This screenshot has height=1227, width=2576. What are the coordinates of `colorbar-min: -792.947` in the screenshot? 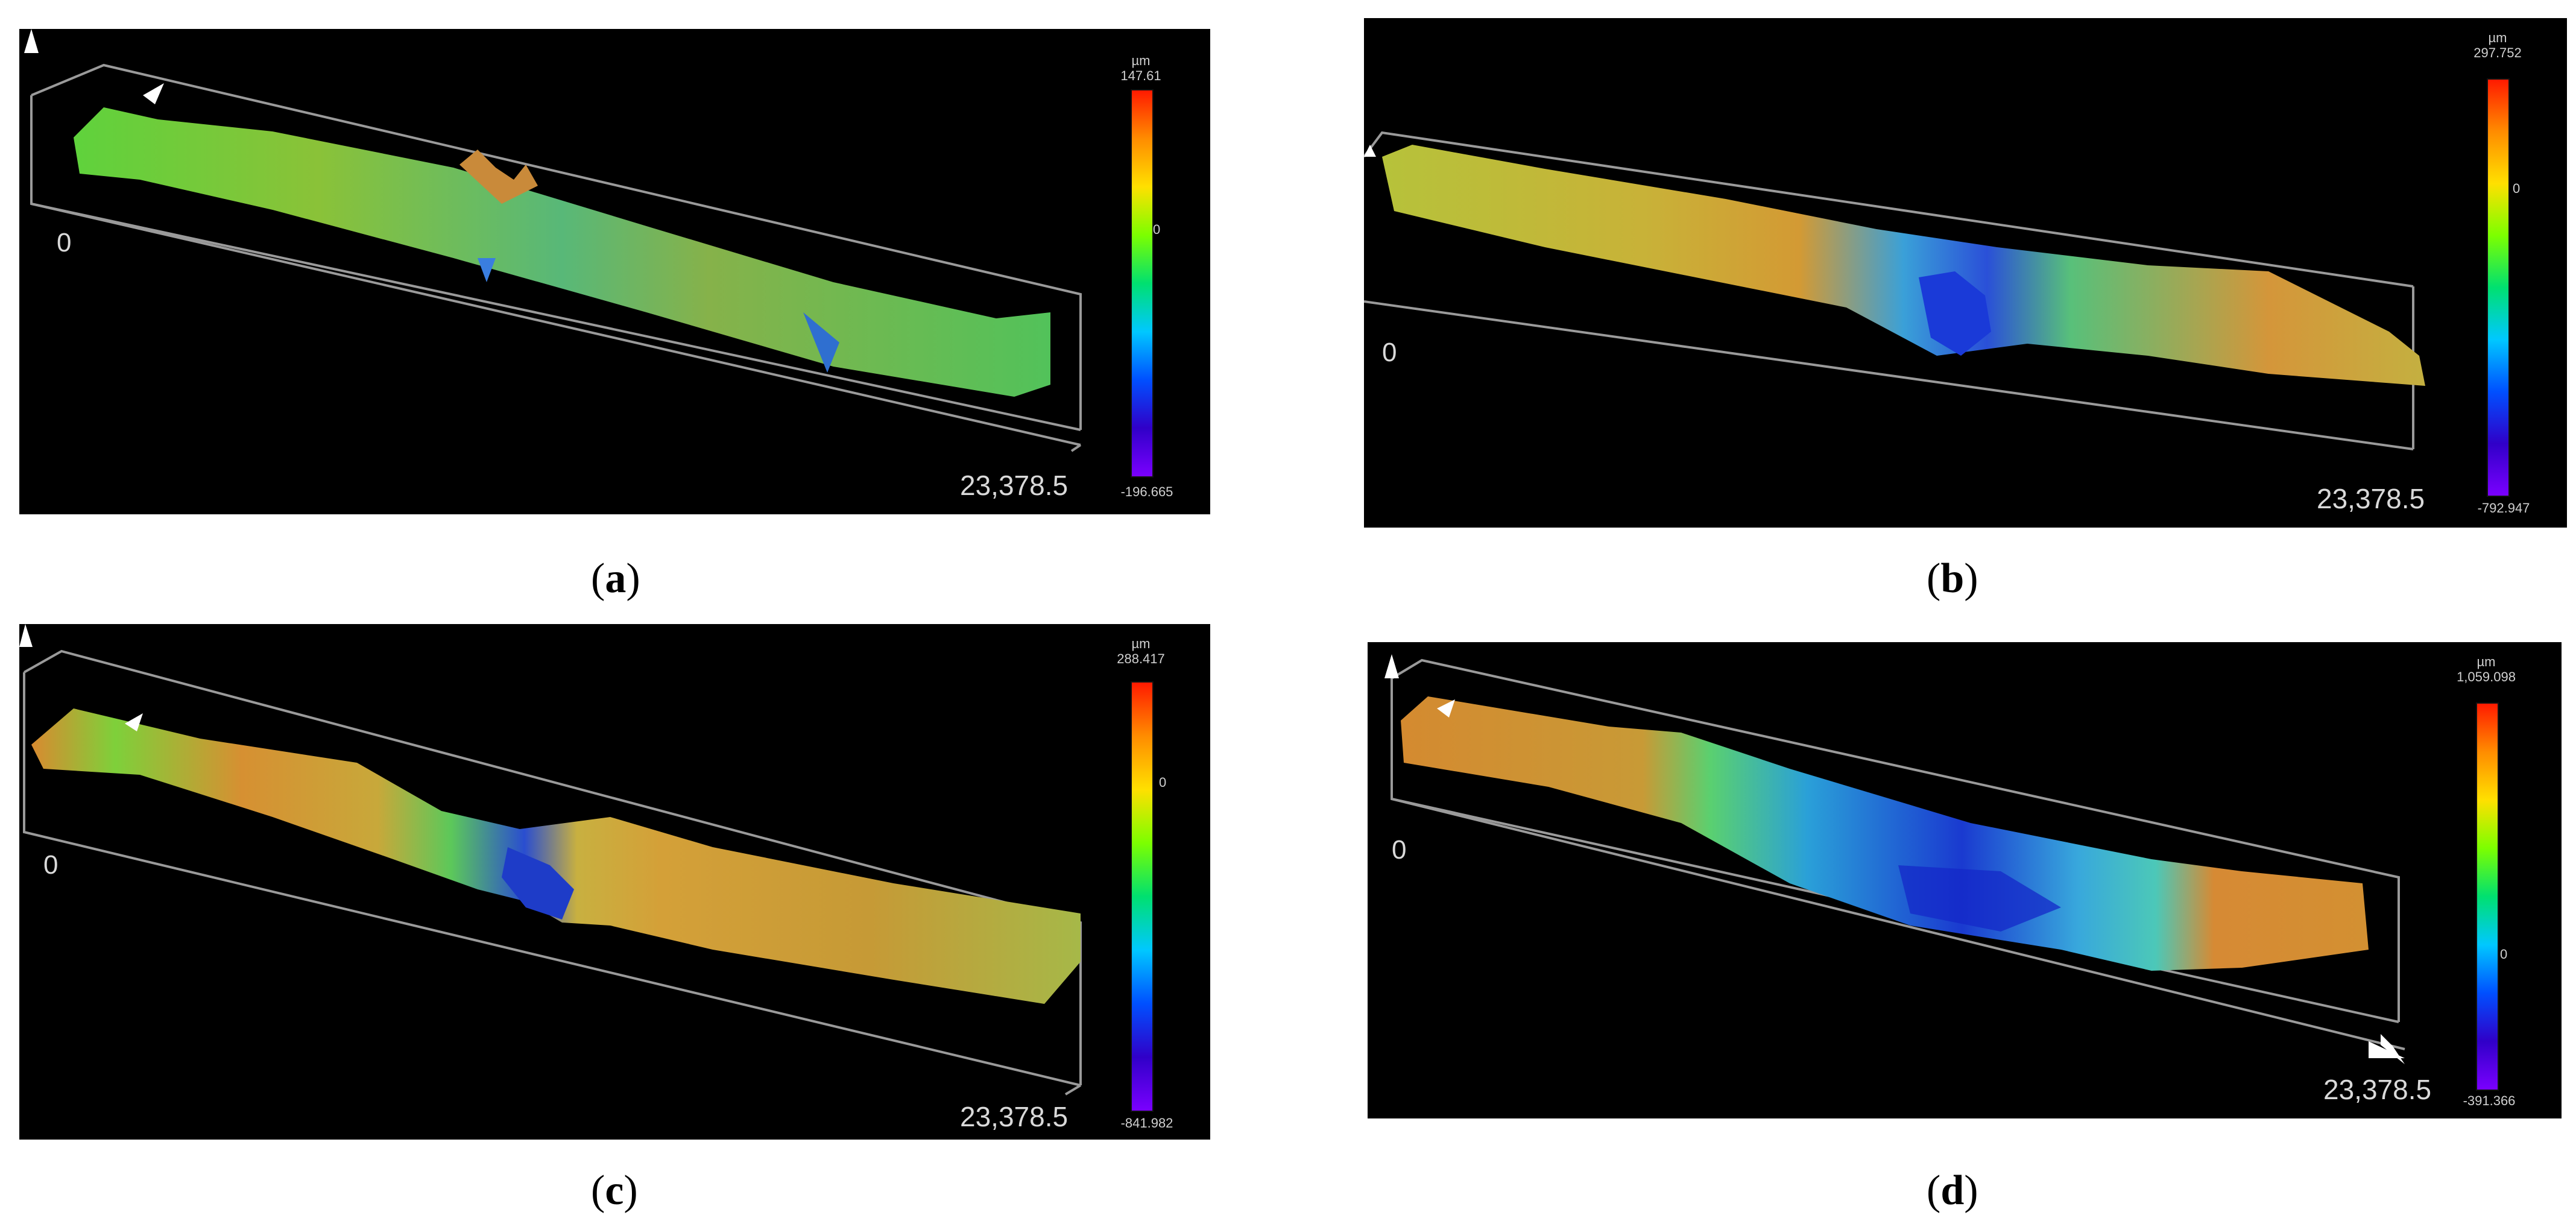 It's located at (2503, 508).